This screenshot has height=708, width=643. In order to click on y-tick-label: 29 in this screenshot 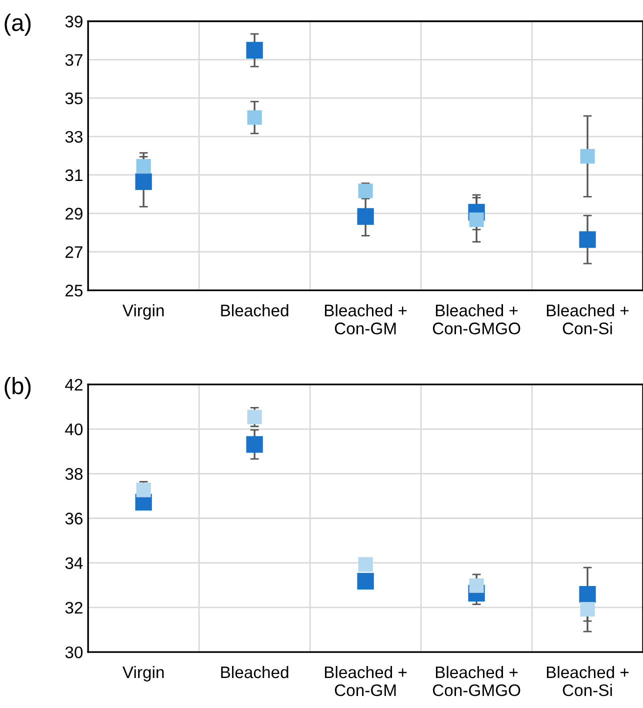, I will do `click(74, 214)`.